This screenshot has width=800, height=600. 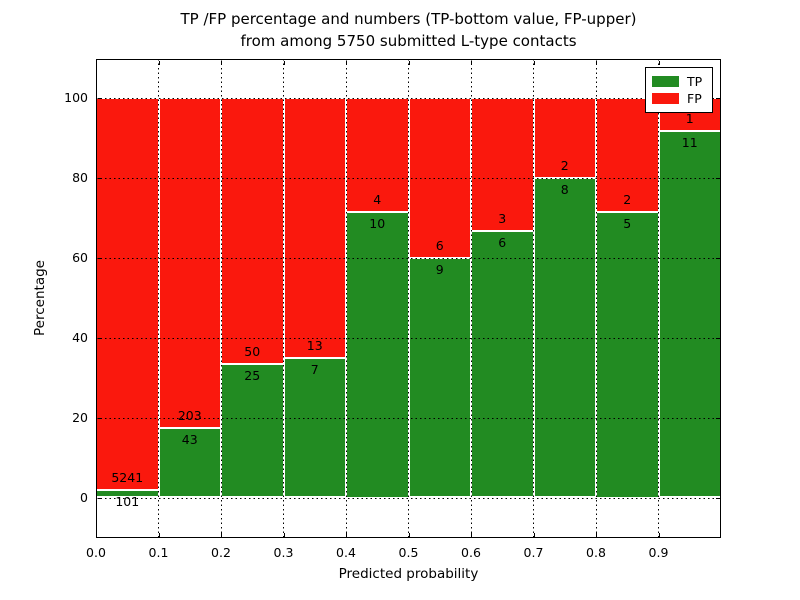 I want to click on bar-value-label-fp: 13, so click(x=314, y=345).